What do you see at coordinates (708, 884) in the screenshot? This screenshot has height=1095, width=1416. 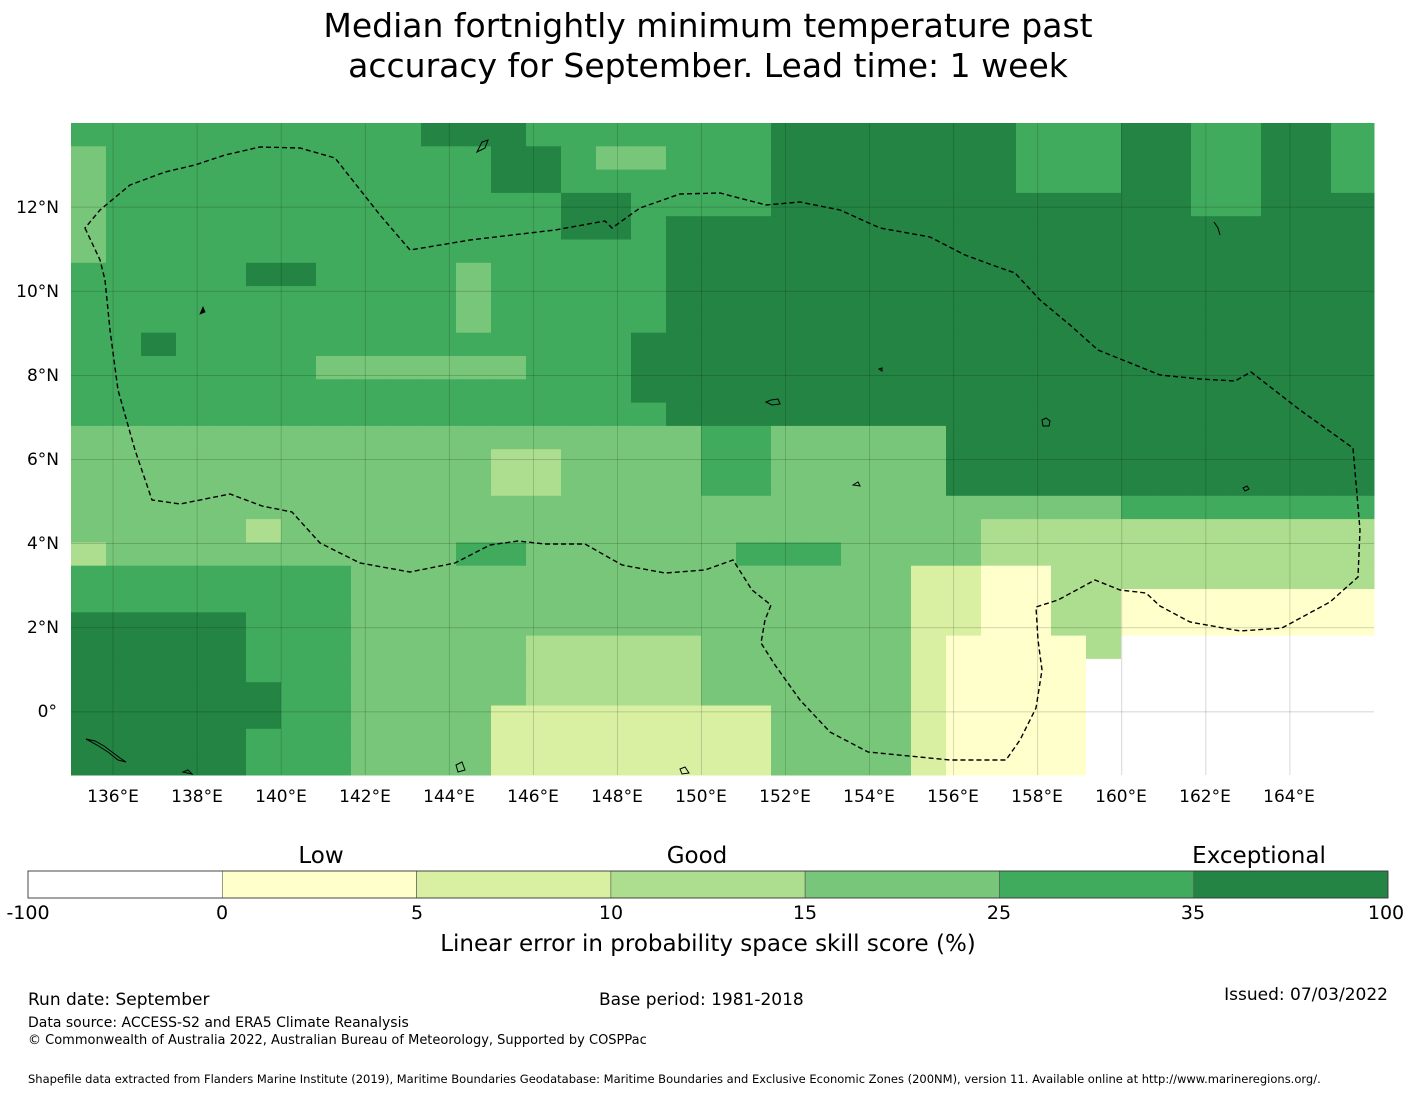 I see `colorbar-outline` at bounding box center [708, 884].